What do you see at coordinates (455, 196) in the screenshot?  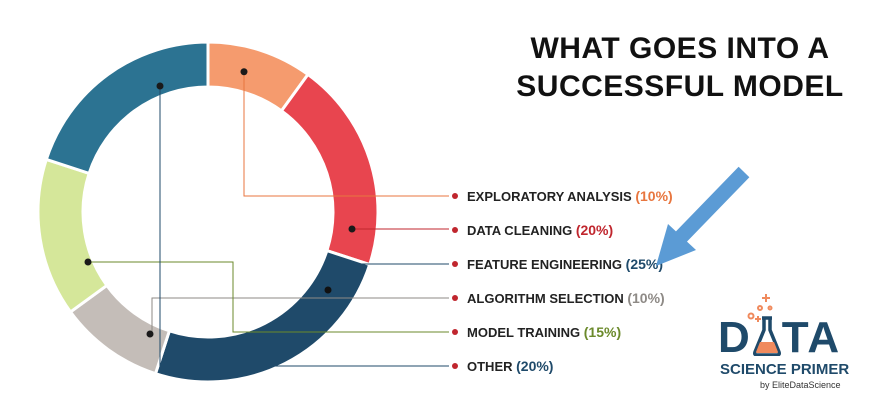 I see `legend-dot-exploratory-analysis` at bounding box center [455, 196].